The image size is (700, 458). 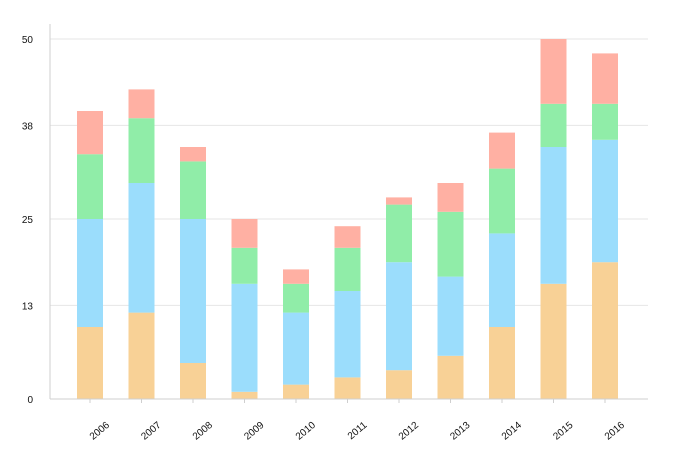 I want to click on bar-segment-2009-s1, so click(x=244, y=395).